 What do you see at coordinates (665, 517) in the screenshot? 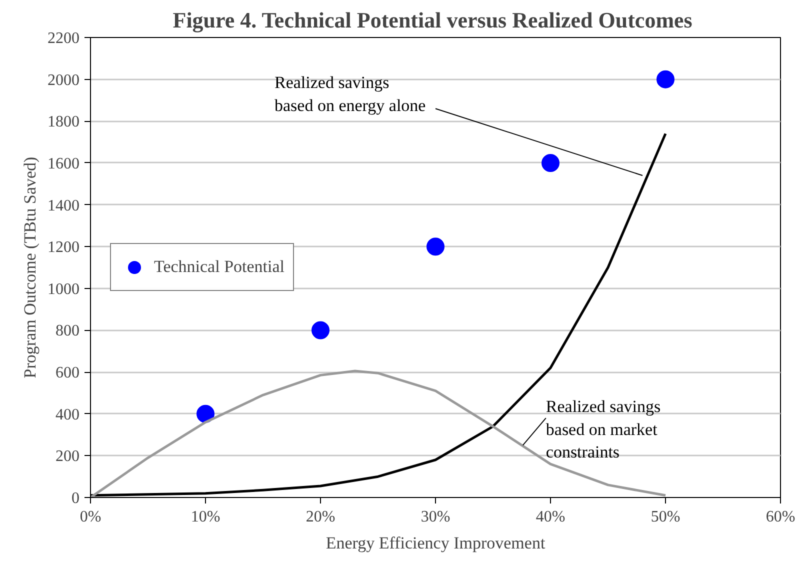
I see `x-tick-label: 50%` at bounding box center [665, 517].